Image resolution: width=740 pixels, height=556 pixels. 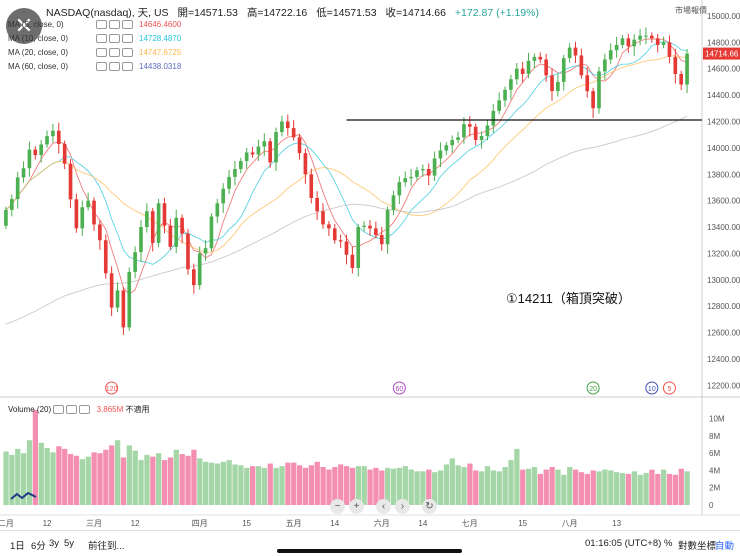 I want to click on symbol-label: NASDAQ(nasdaq), 天, US, so click(x=107, y=13).